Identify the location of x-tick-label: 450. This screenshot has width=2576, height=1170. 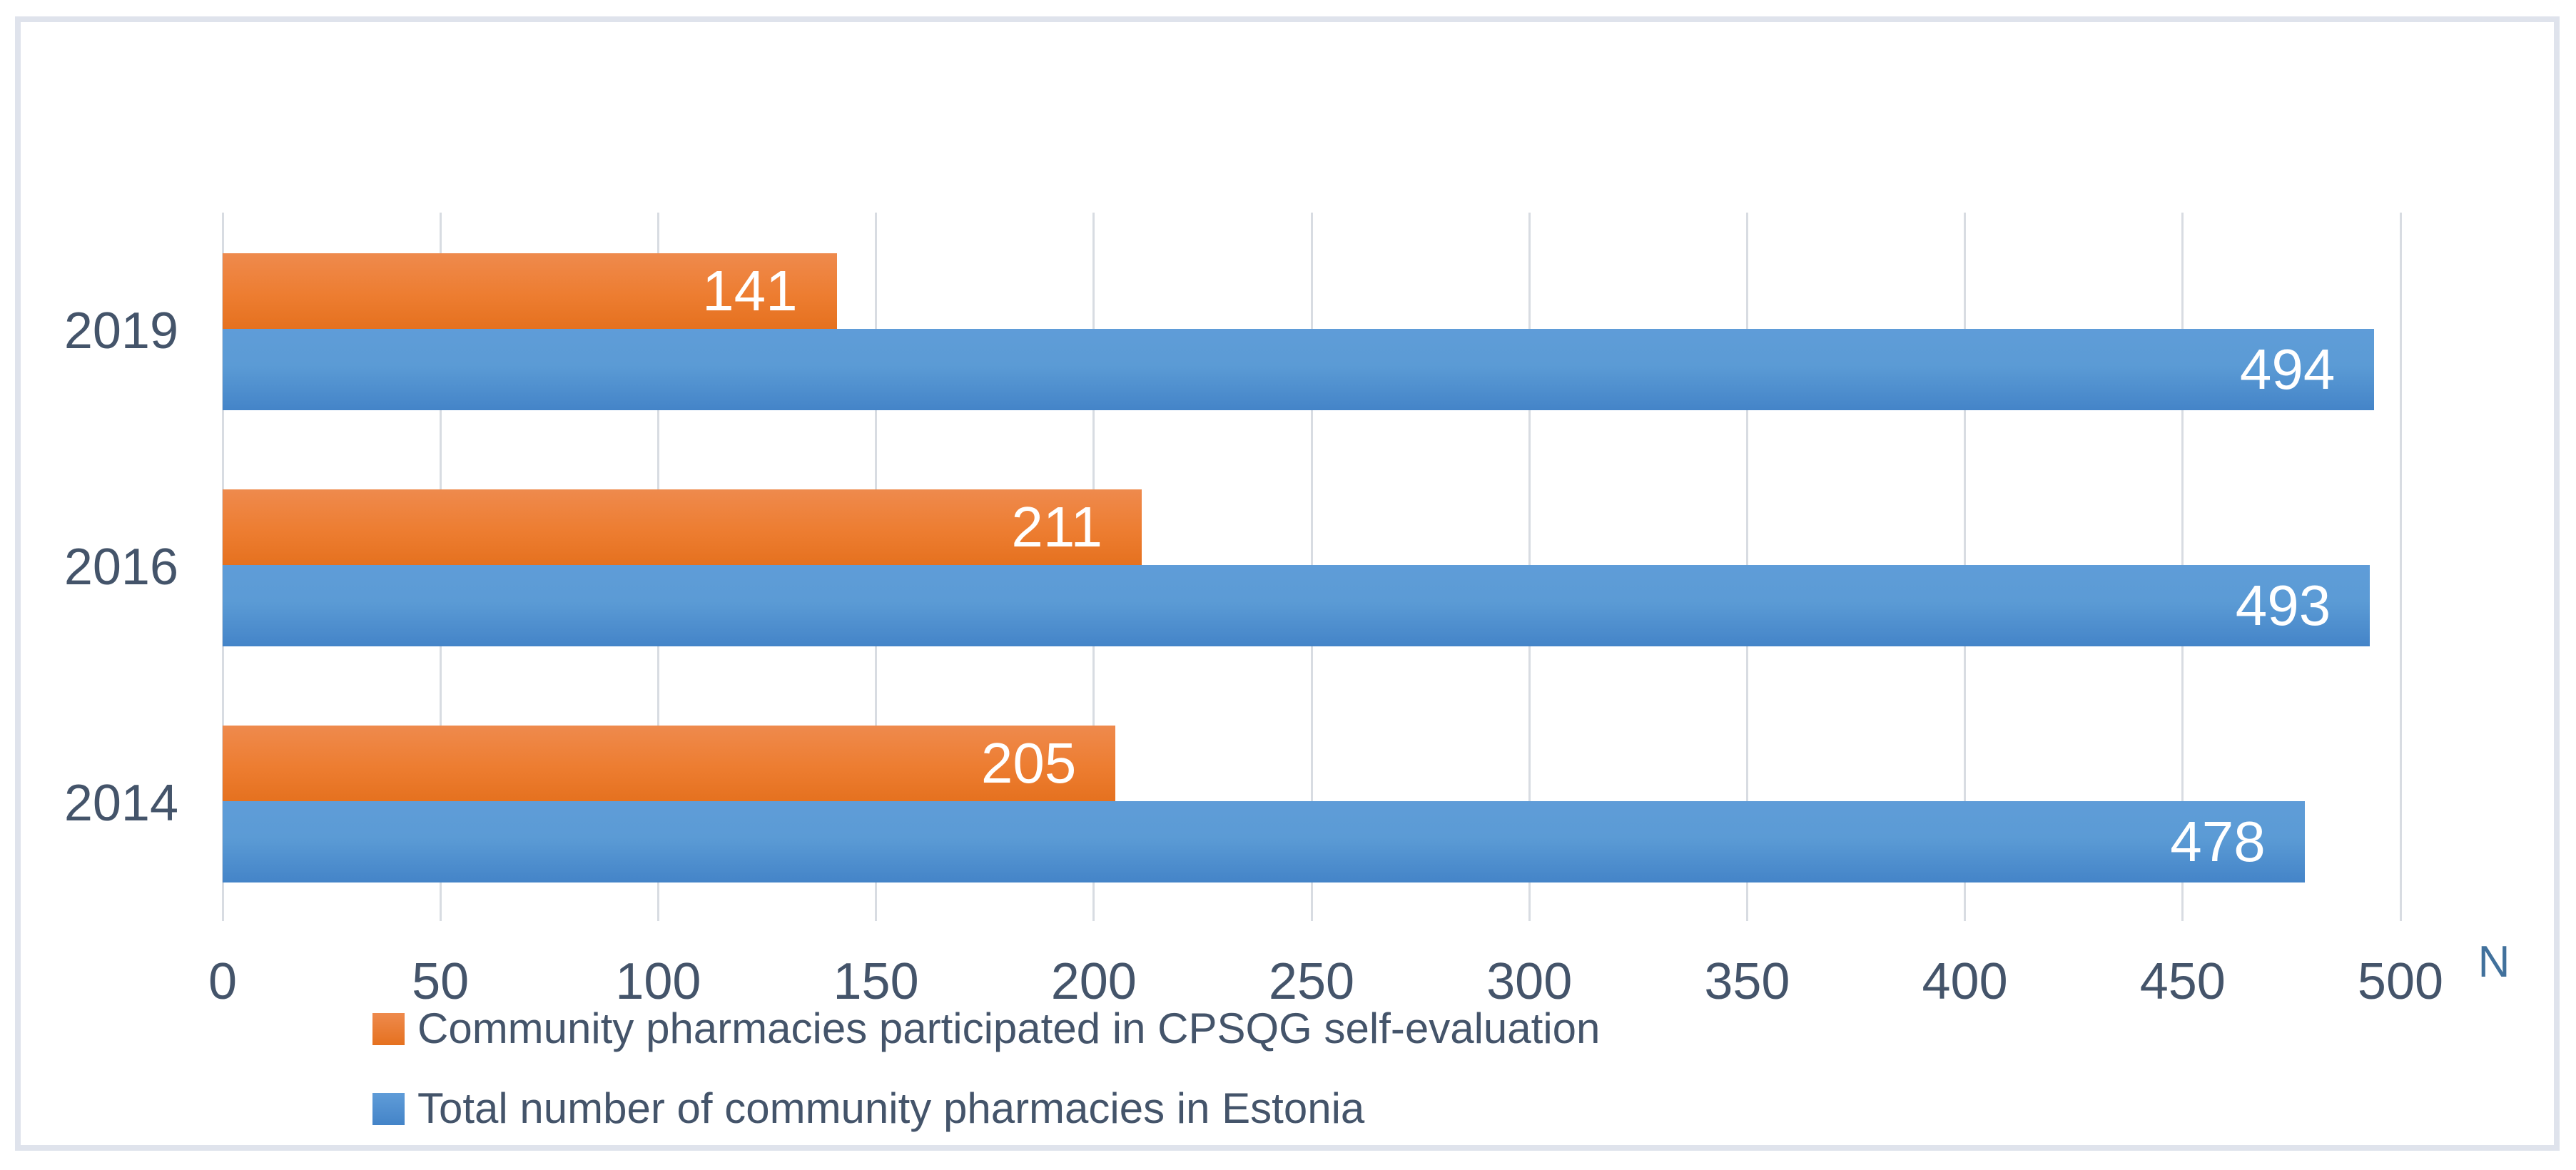
(2182, 981).